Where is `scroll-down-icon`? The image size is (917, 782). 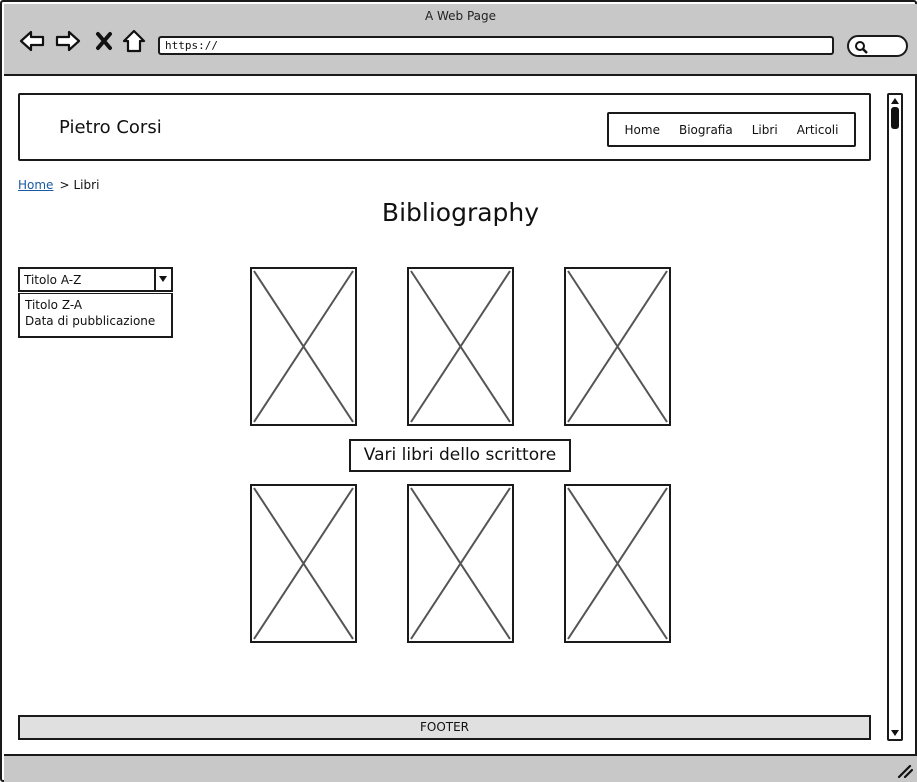 scroll-down-icon is located at coordinates (895, 733).